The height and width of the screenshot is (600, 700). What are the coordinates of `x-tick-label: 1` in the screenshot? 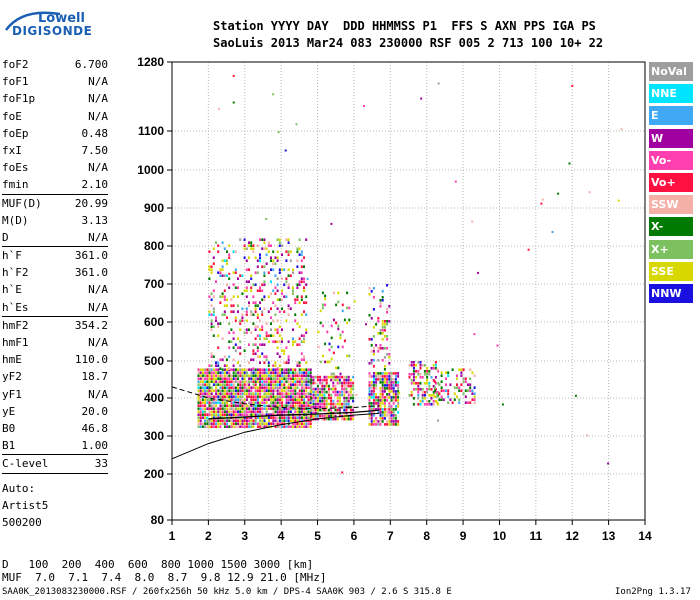 It's located at (172, 536).